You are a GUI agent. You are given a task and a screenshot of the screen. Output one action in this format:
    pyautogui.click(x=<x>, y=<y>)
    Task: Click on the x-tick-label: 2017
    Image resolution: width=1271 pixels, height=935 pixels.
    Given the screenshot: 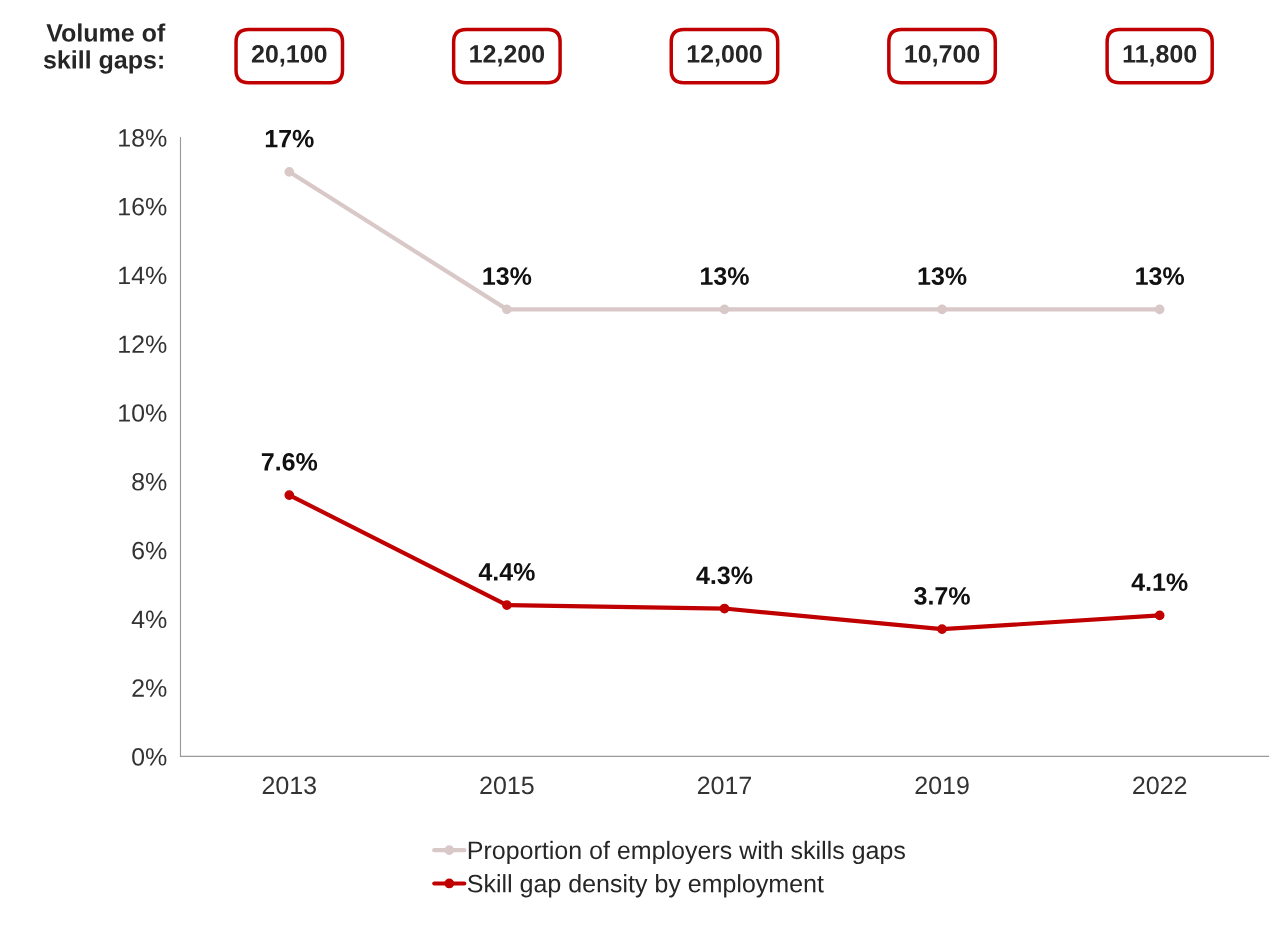 What is the action you would take?
    pyautogui.click(x=724, y=785)
    